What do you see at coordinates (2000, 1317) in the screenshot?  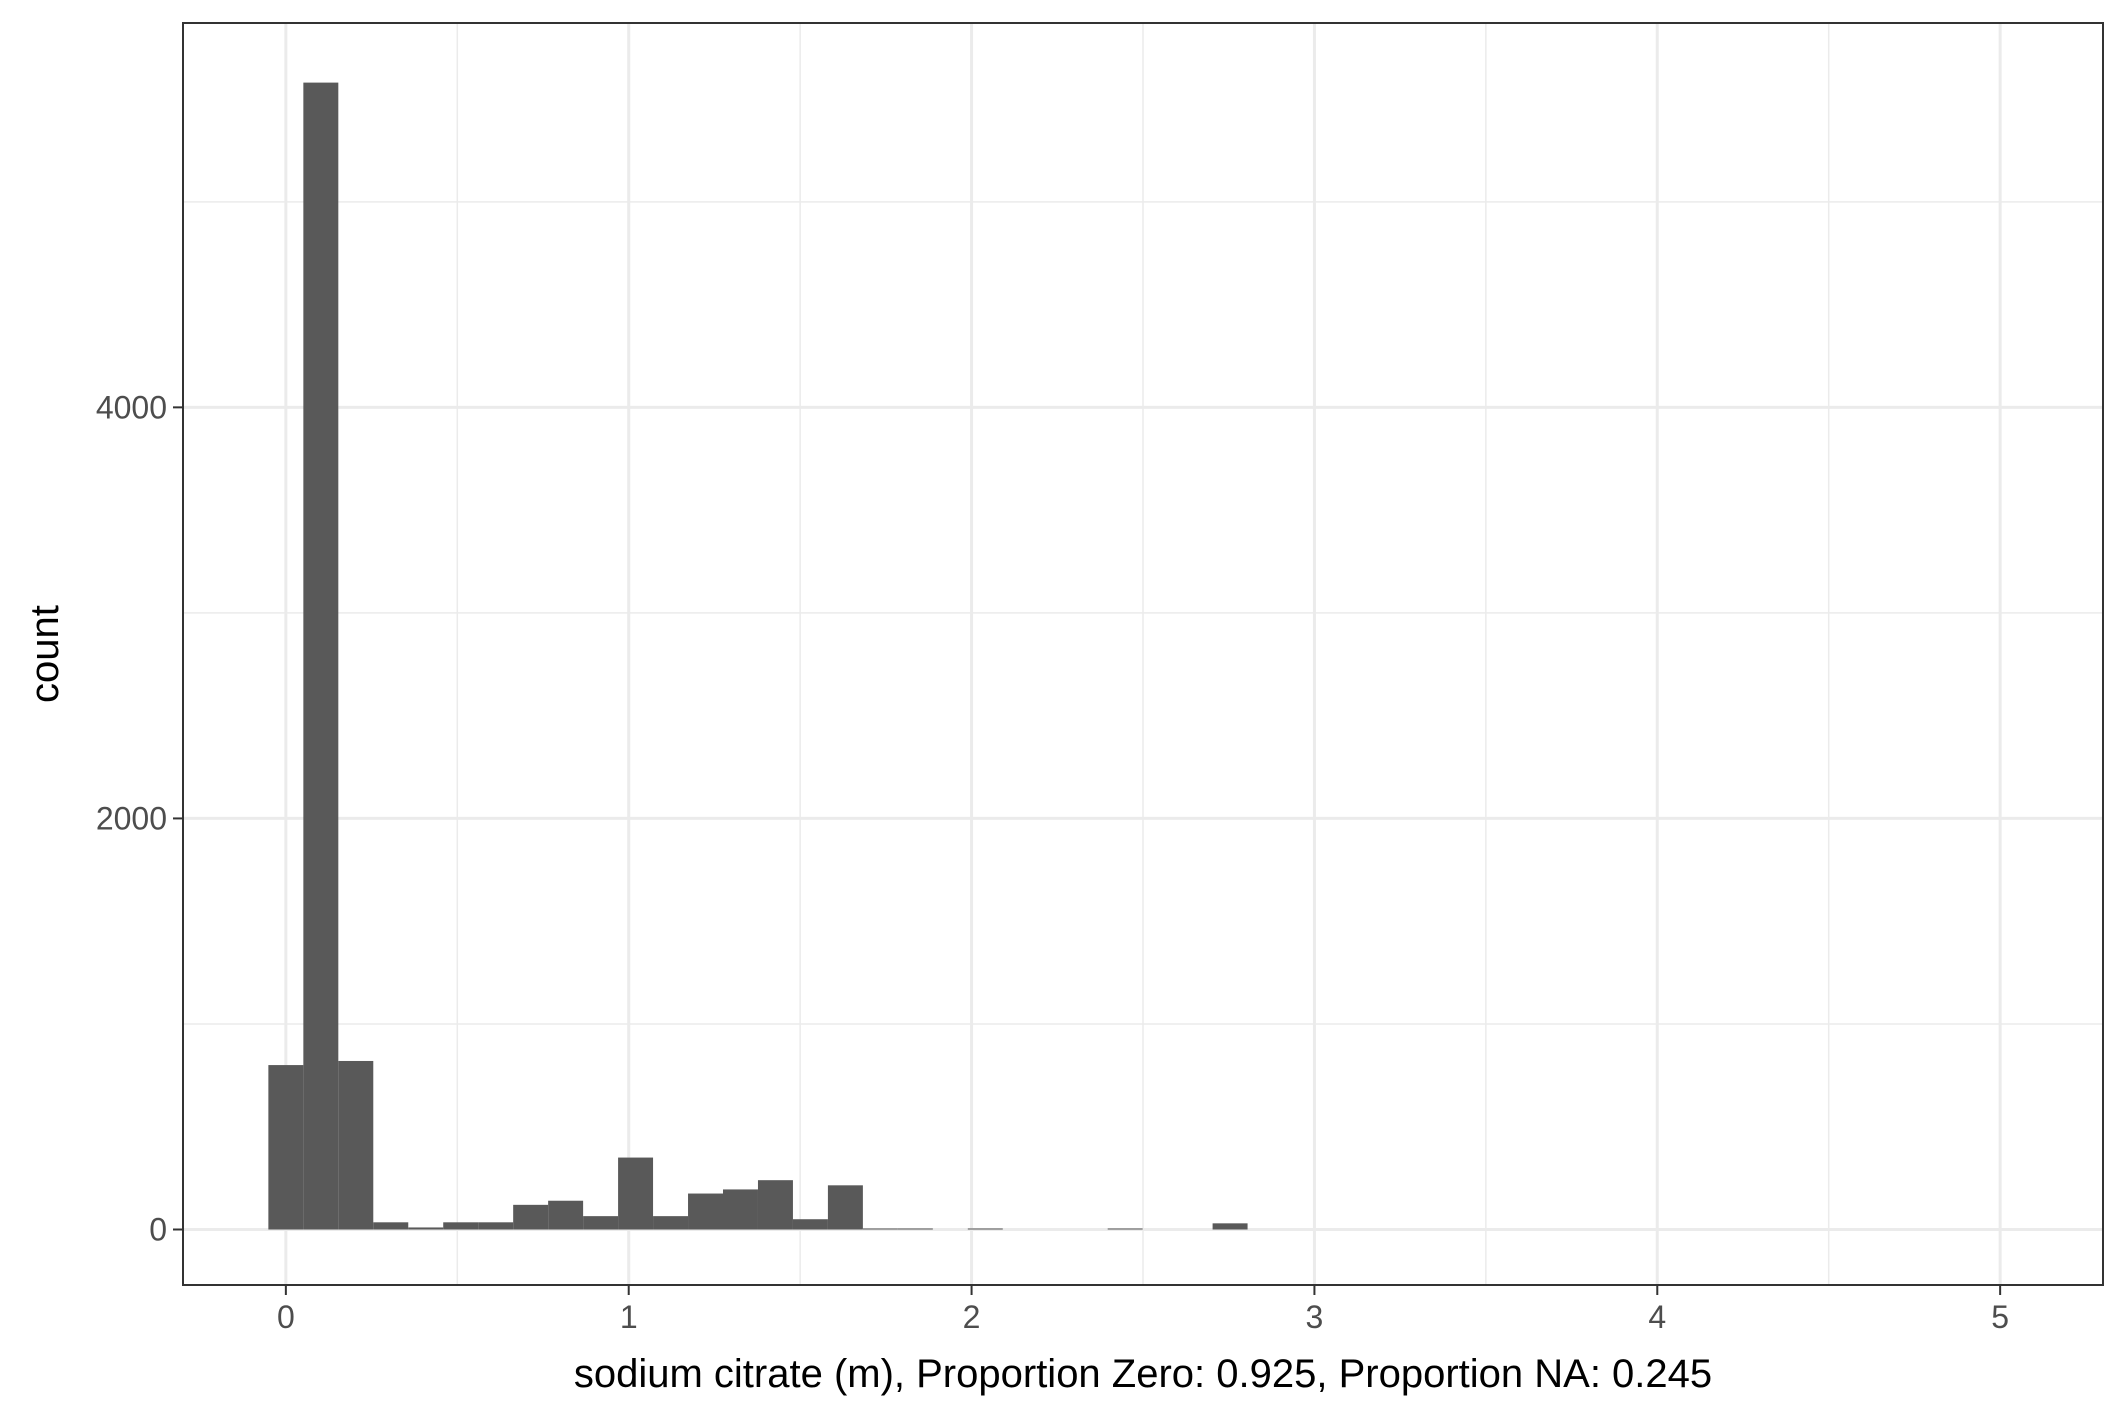 I see `x-tick-label: 5` at bounding box center [2000, 1317].